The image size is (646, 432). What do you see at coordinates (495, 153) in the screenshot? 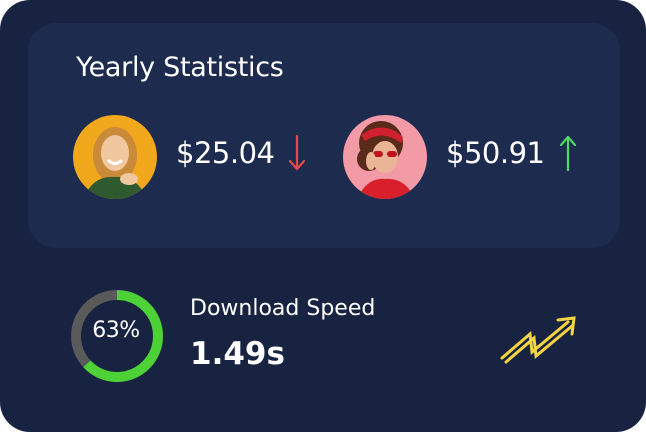
I see `amount-2: $50.91` at bounding box center [495, 153].